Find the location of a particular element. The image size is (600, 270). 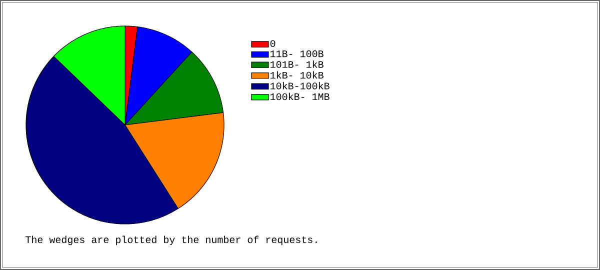

legend-label: 101B- 1kB is located at coordinates (297, 64).